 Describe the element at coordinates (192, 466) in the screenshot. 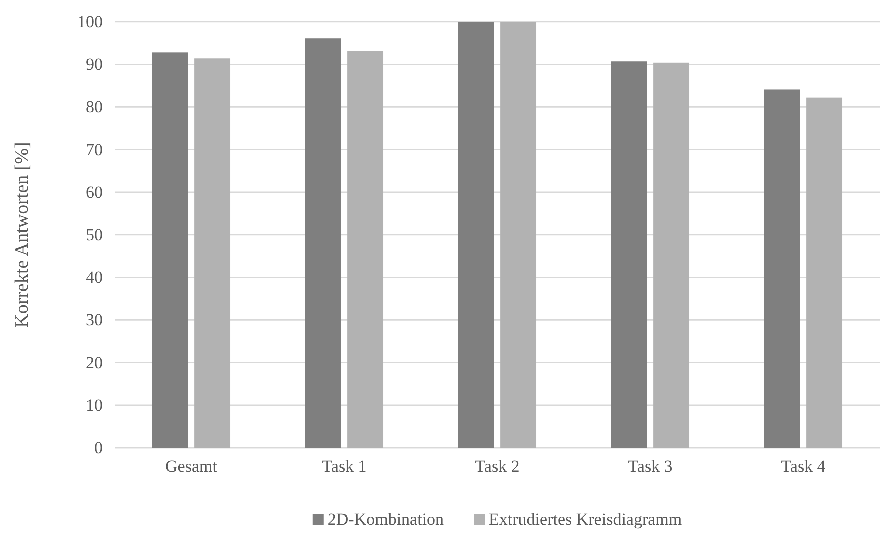

I see `x-tick-label: Gesamt` at that location.